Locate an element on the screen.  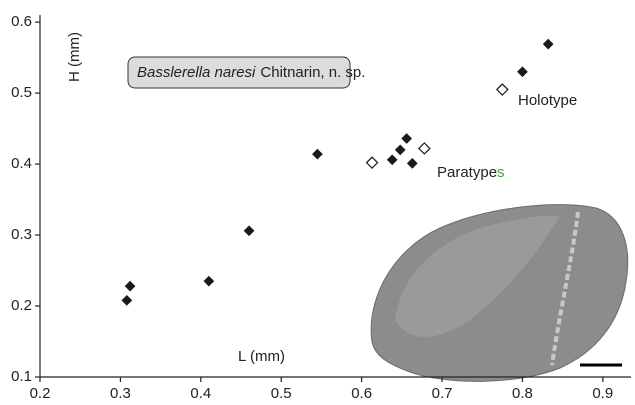
species-label: Basslerella naresi Chitnarin, n. sp. is located at coordinates (251, 72).